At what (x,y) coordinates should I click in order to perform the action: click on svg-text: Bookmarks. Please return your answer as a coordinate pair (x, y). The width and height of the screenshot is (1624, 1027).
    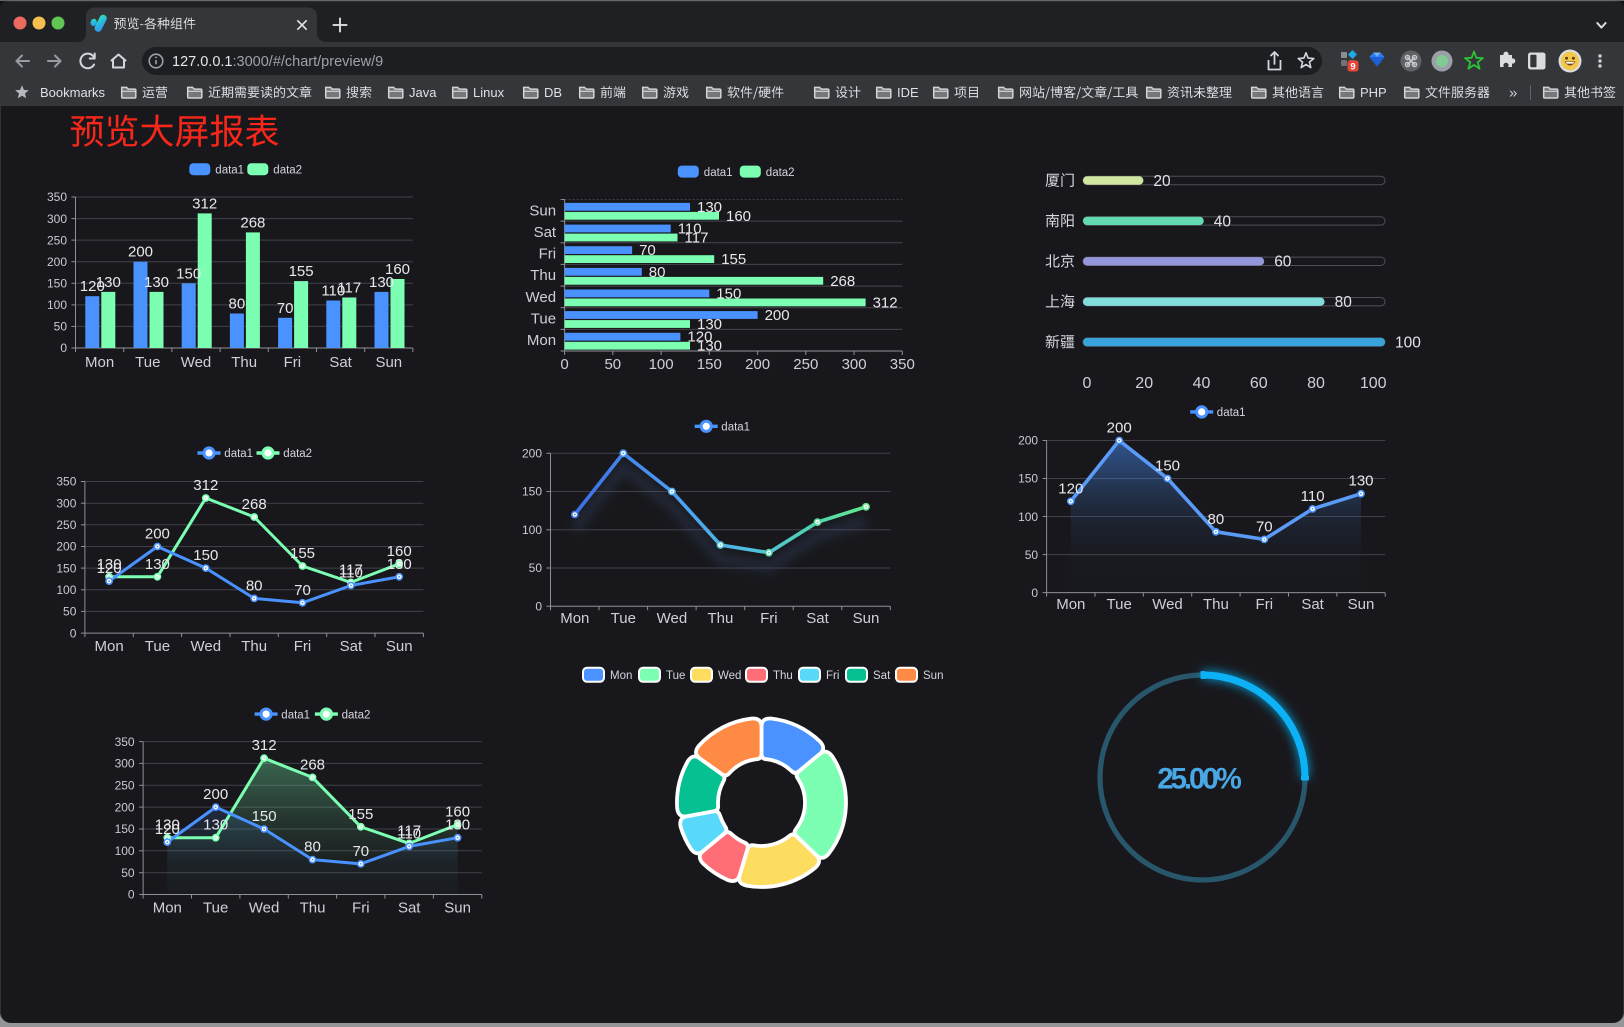
    Looking at the image, I should click on (73, 92).